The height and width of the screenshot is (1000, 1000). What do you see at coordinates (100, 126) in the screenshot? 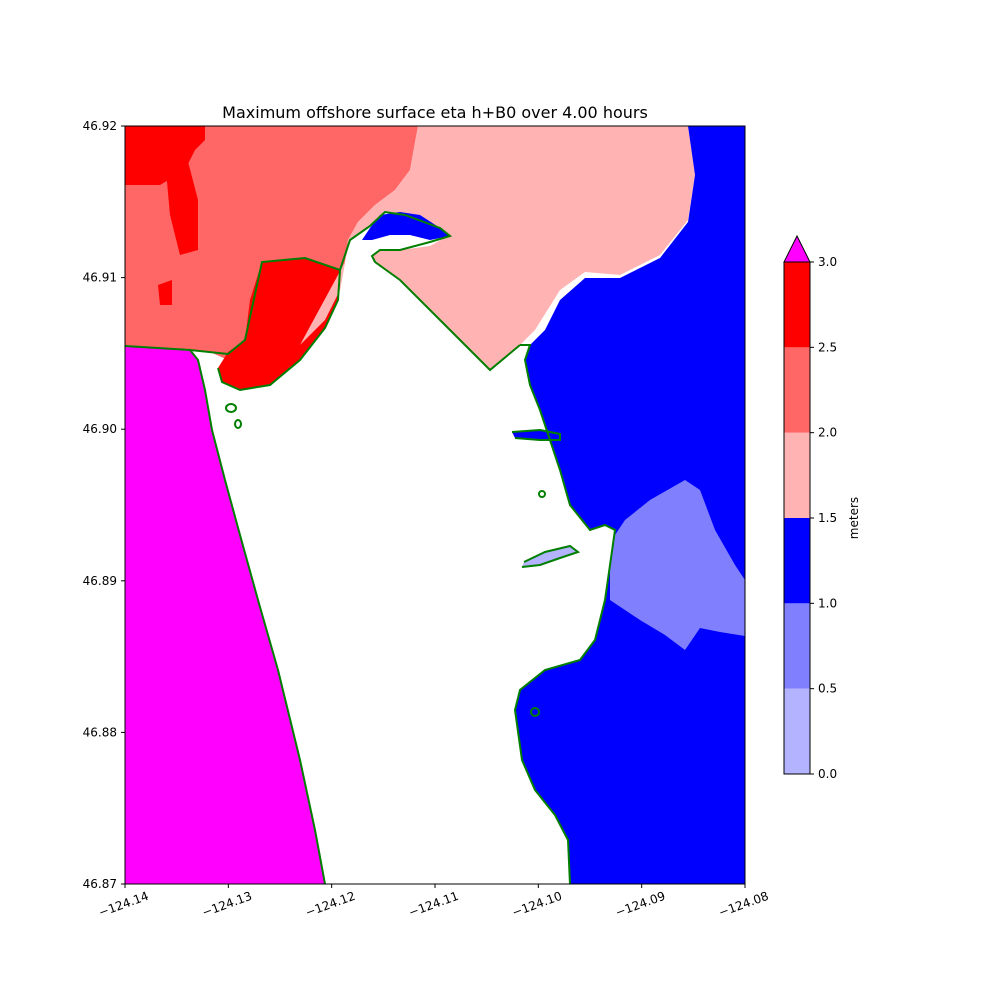
I see `y-tick-label: 46.92` at bounding box center [100, 126].